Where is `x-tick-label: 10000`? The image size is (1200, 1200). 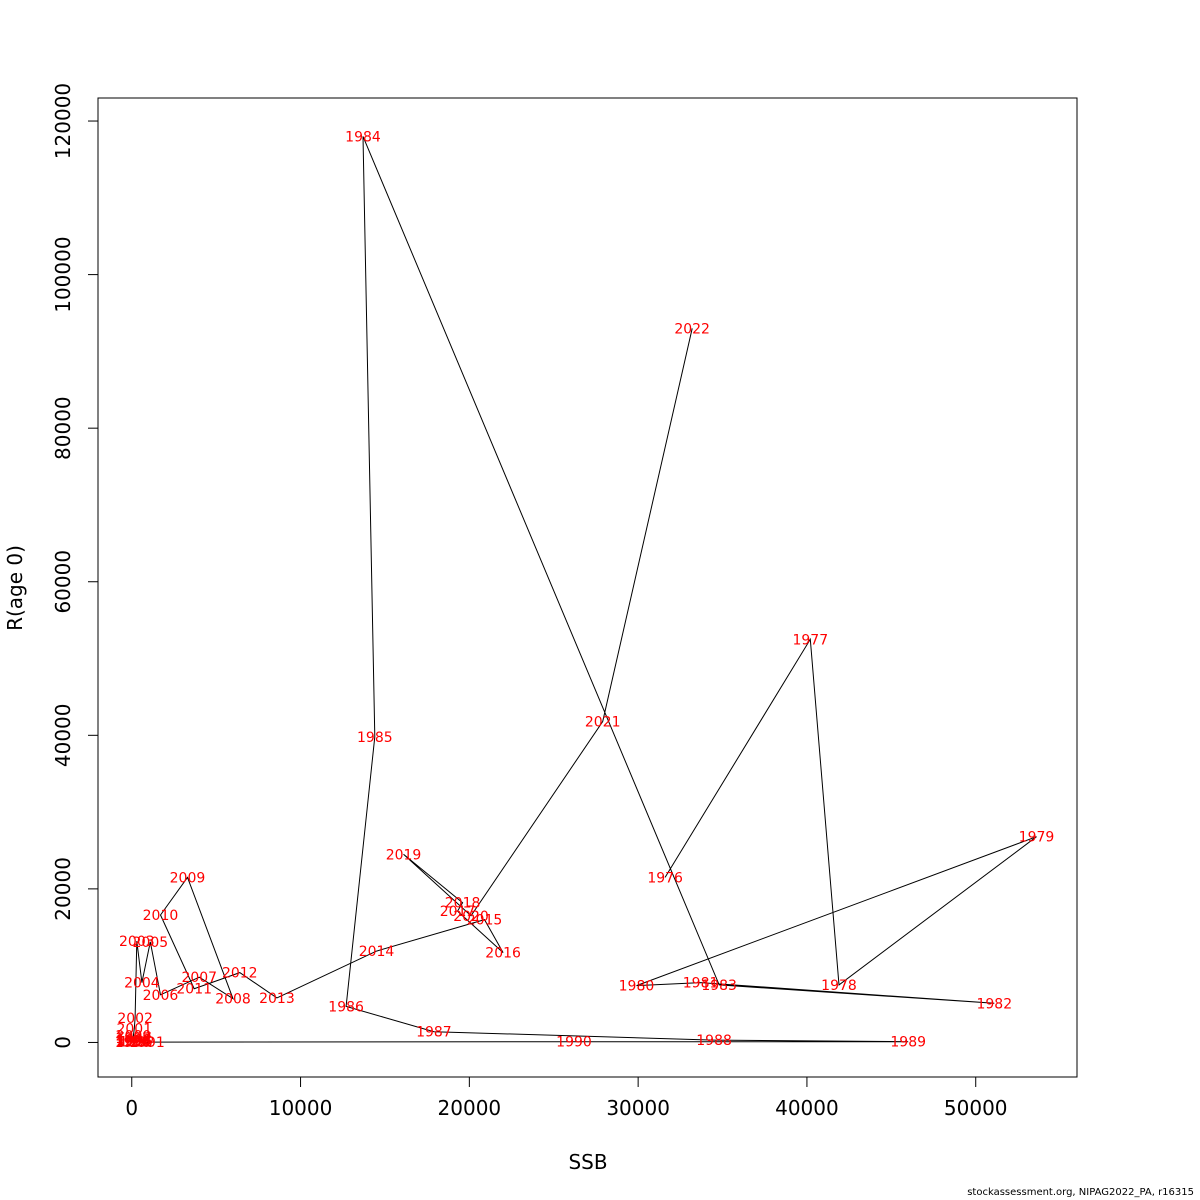 x-tick-label: 10000 is located at coordinates (301, 1108).